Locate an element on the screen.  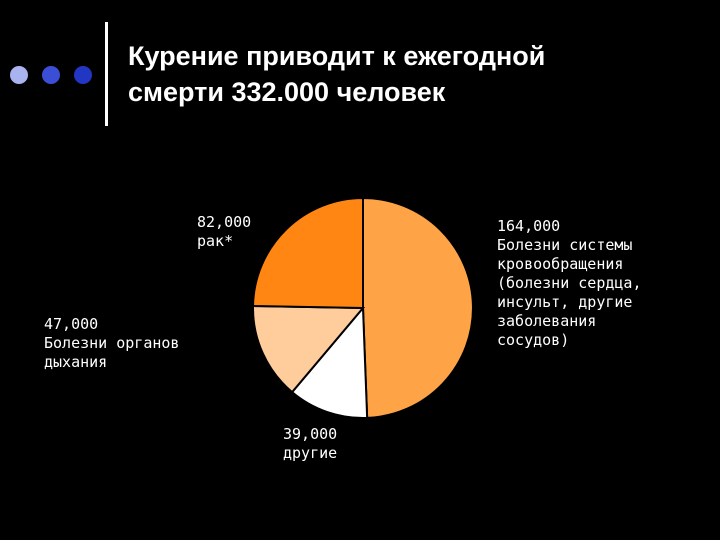
slice-value-respiratory: 47,000 is located at coordinates (71, 324).